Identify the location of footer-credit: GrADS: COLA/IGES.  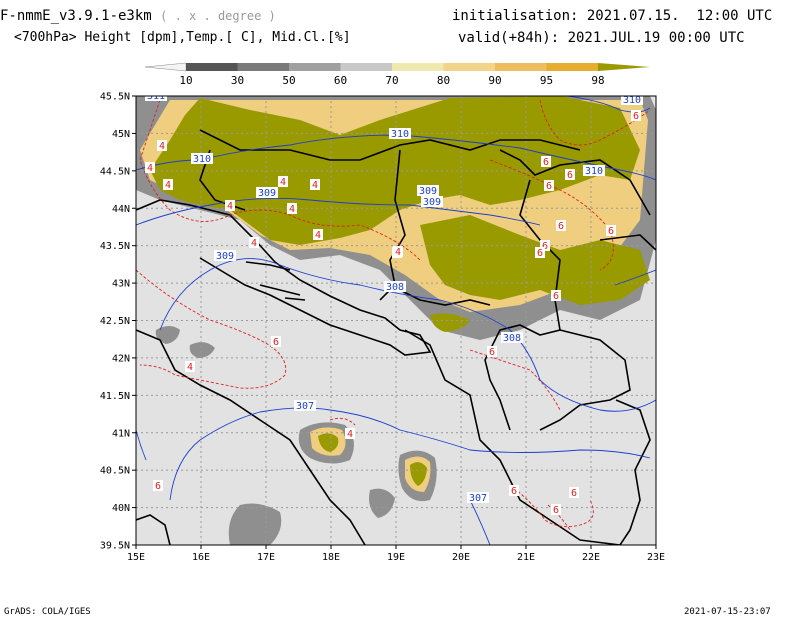
(47, 612).